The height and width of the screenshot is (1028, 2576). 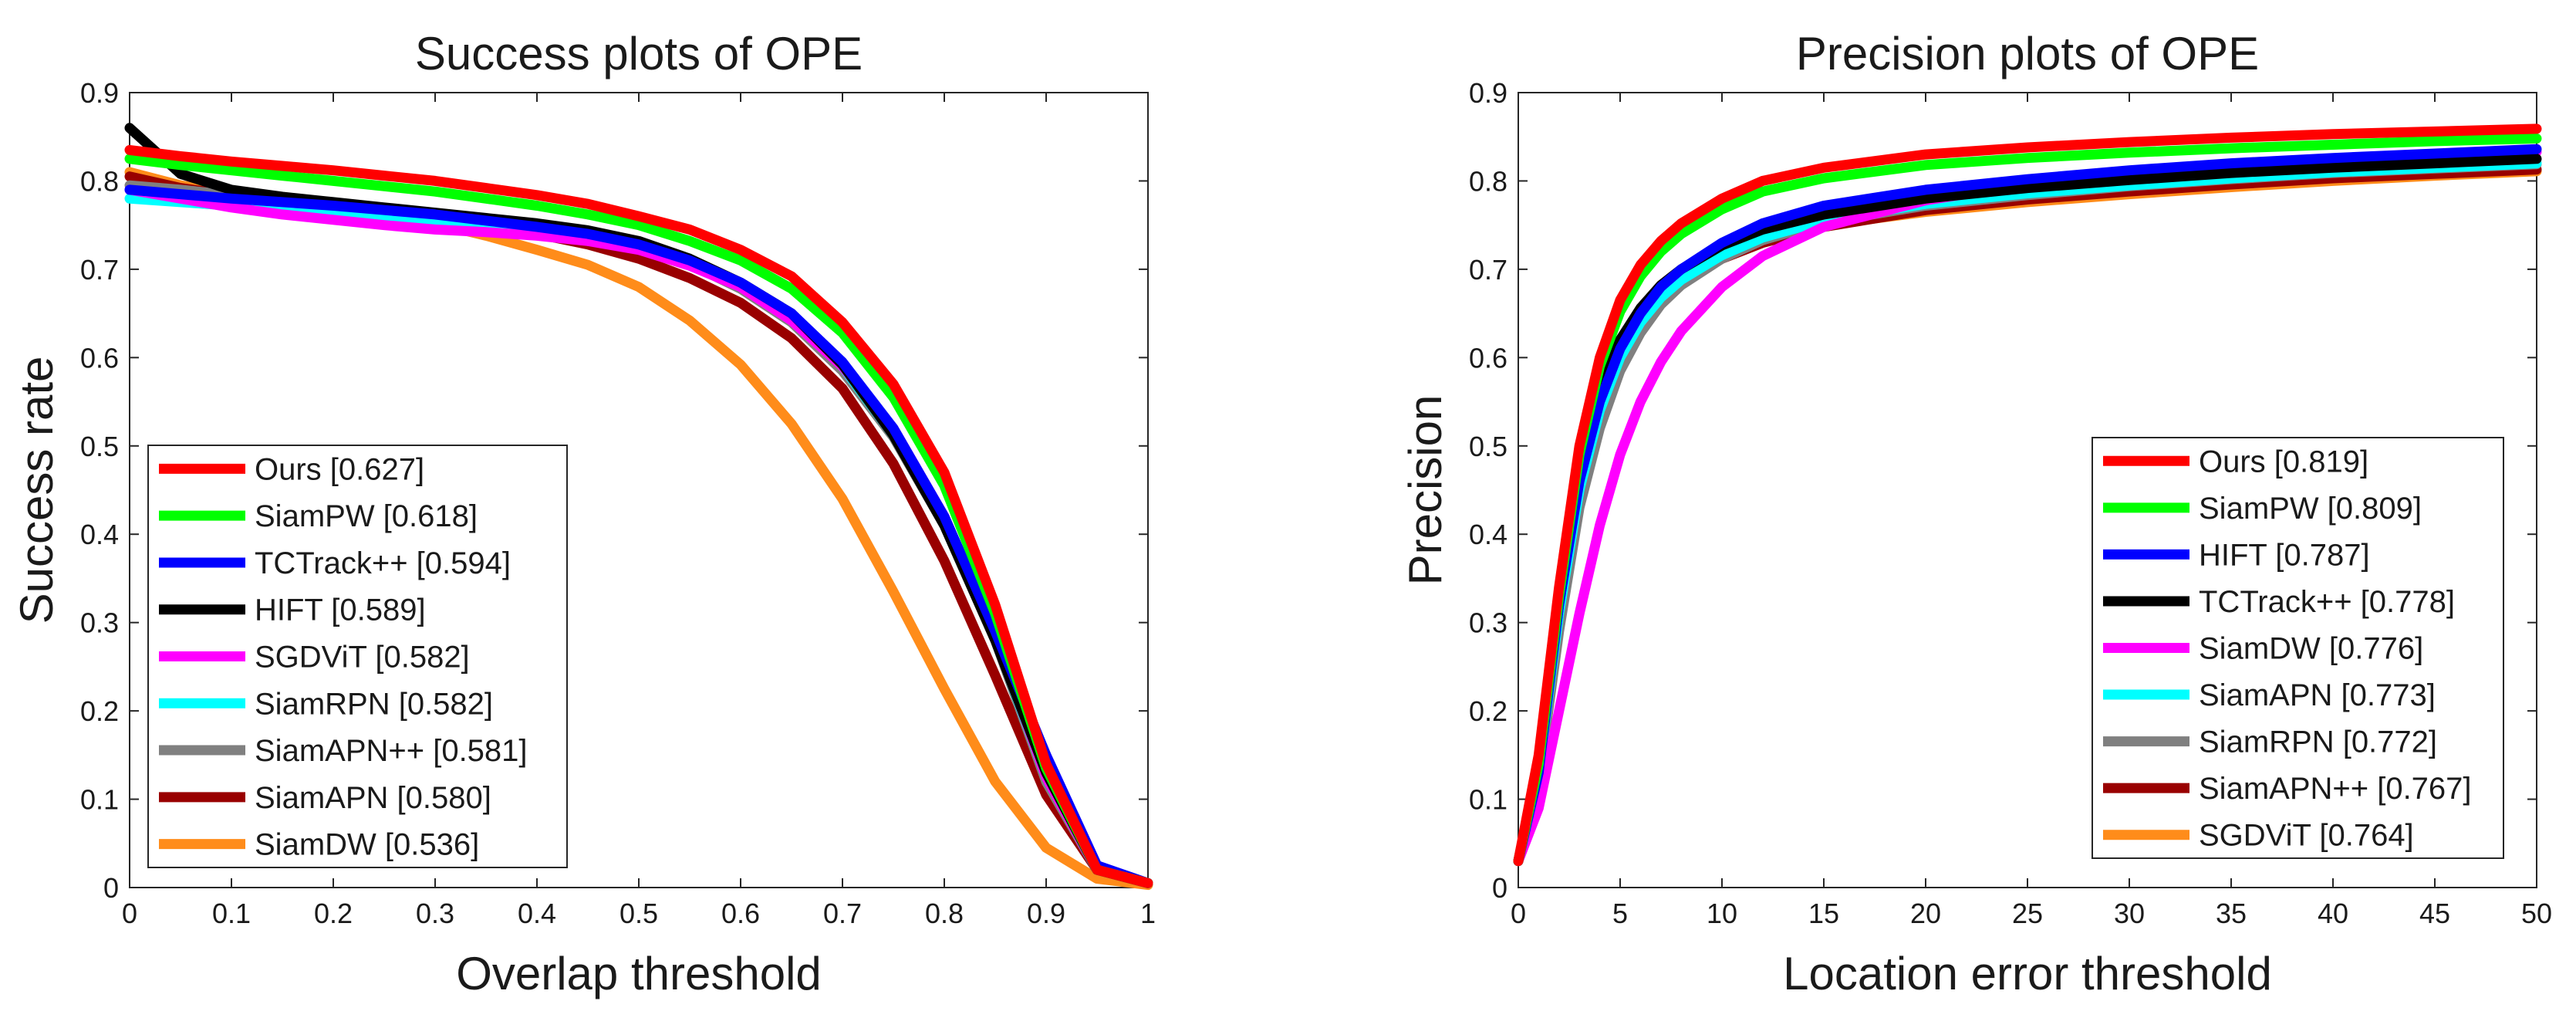 What do you see at coordinates (340, 610) in the screenshot?
I see `legend-label: HIFT [0.589]` at bounding box center [340, 610].